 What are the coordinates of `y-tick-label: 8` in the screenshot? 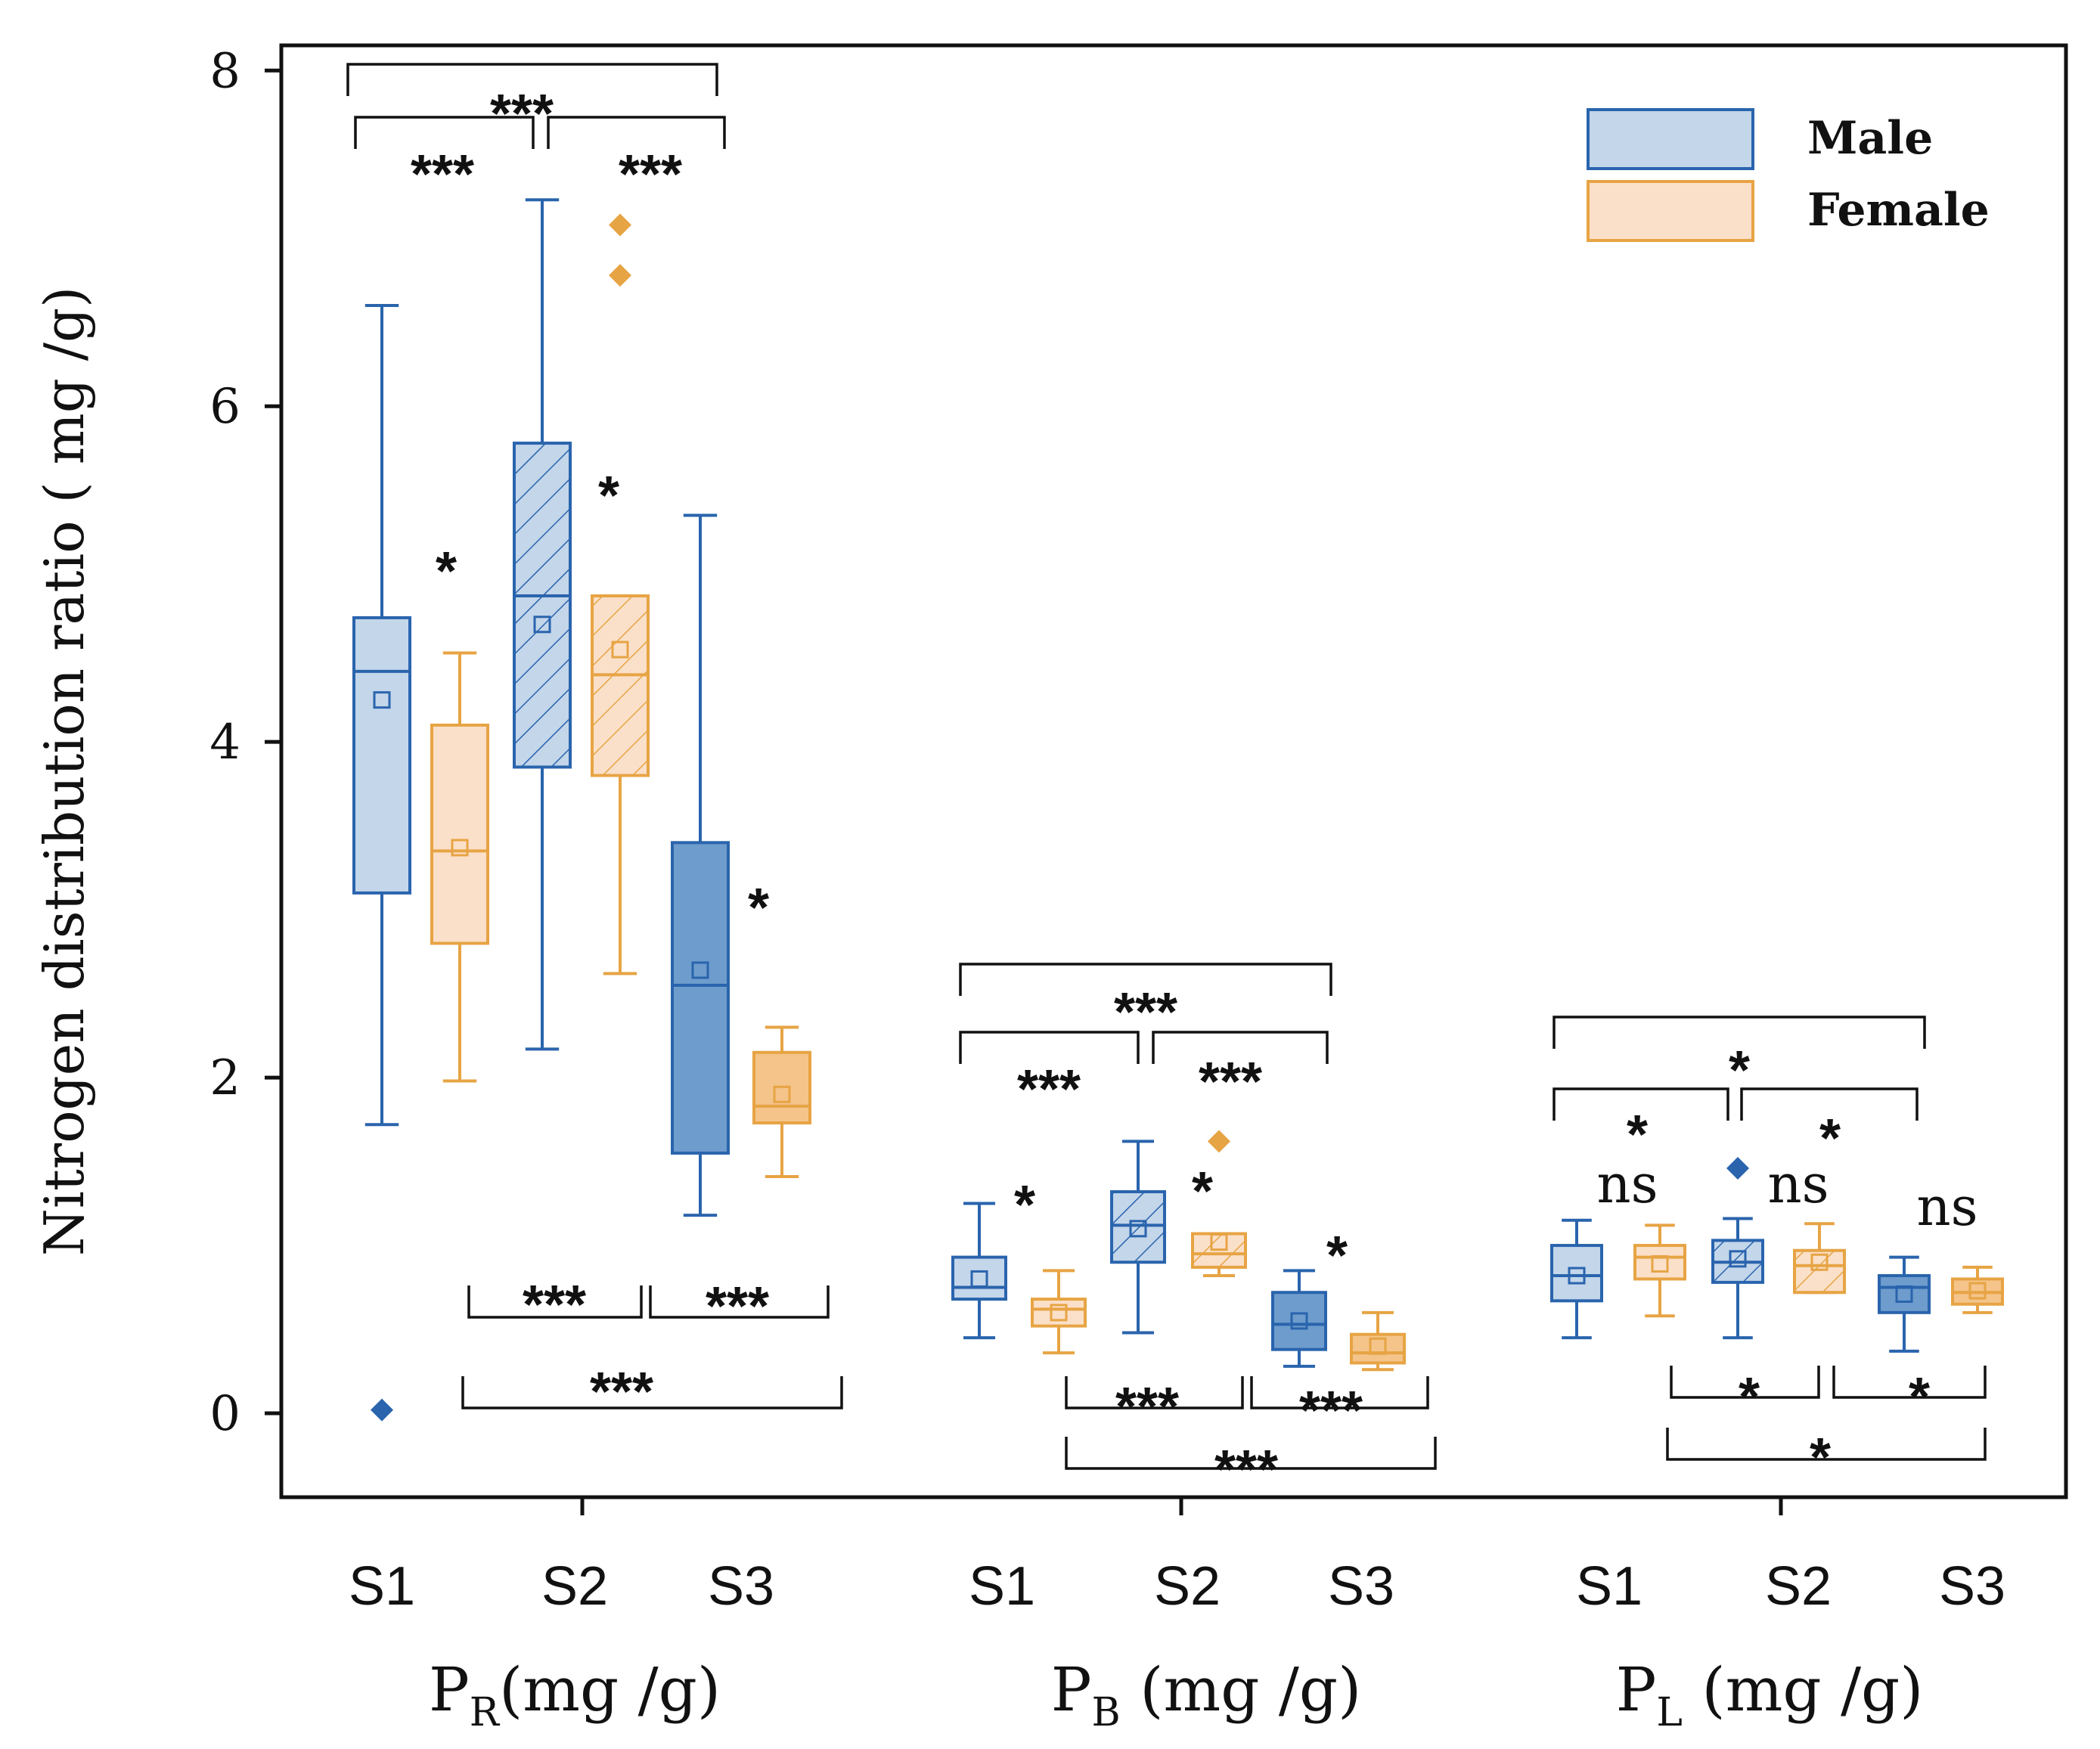 It's located at (224, 71).